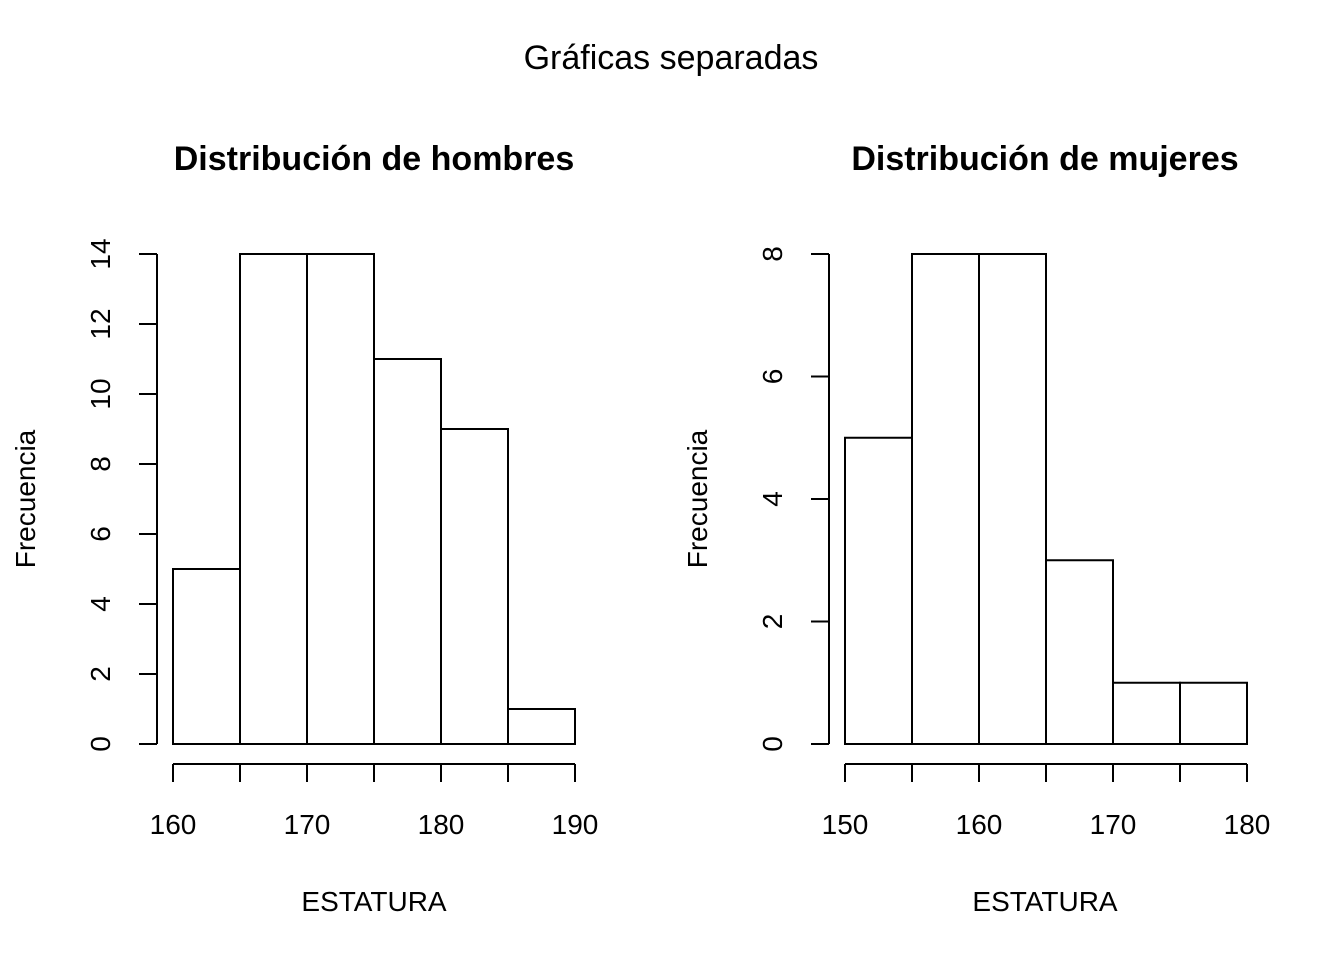 The height and width of the screenshot is (960, 1344). I want to click on y-tick-label-men-4: 4, so click(100, 604).